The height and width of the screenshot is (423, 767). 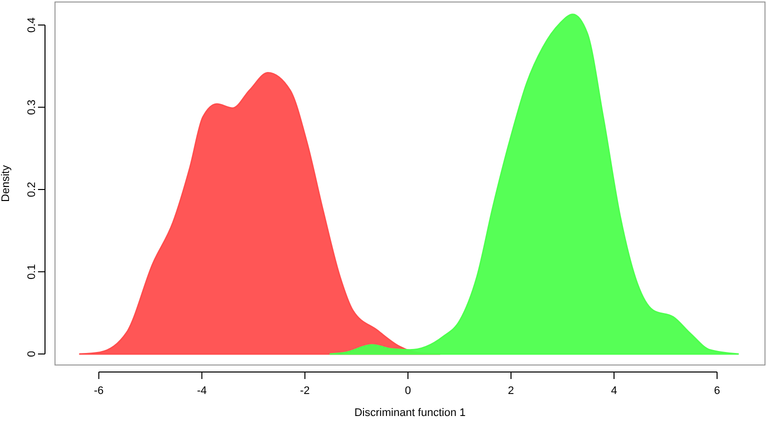 I want to click on y-tick-label: 0.2, so click(x=32, y=190).